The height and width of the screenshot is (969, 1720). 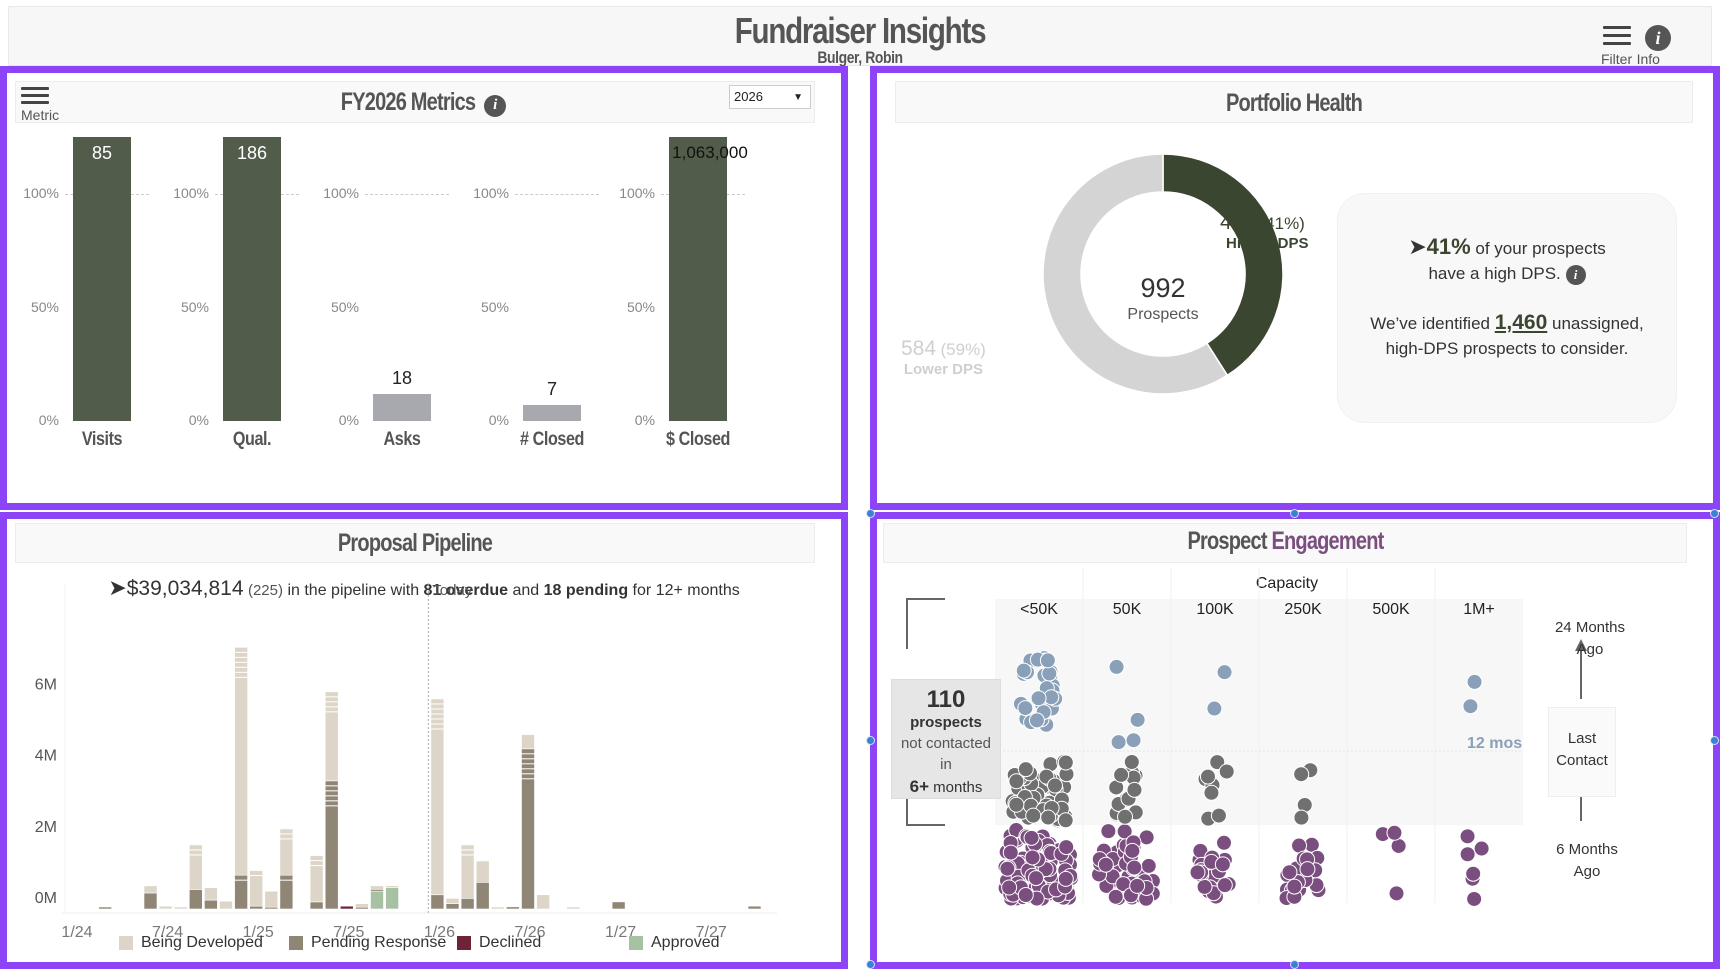 I want to click on fundraiser-name: Bulger, Robin, so click(x=860, y=57).